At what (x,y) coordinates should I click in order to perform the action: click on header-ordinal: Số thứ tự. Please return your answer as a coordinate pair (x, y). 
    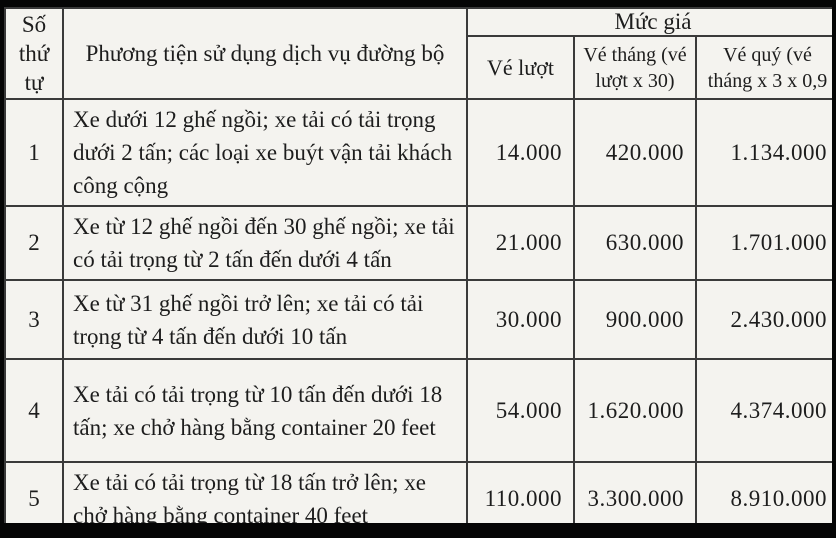
    Looking at the image, I should click on (34, 53).